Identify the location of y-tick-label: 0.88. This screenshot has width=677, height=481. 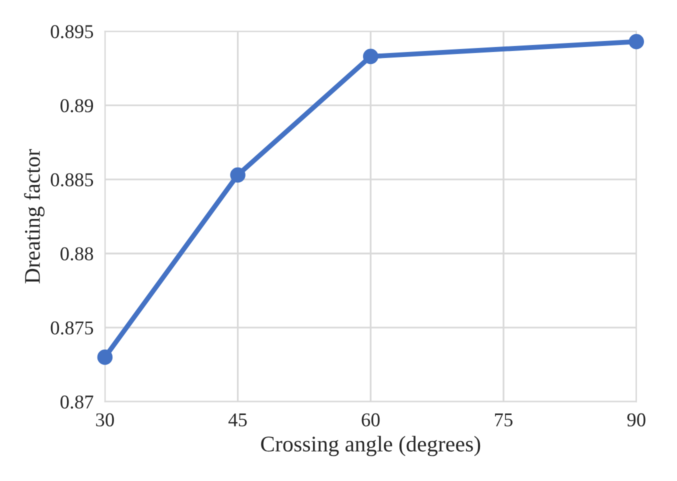
(77, 254).